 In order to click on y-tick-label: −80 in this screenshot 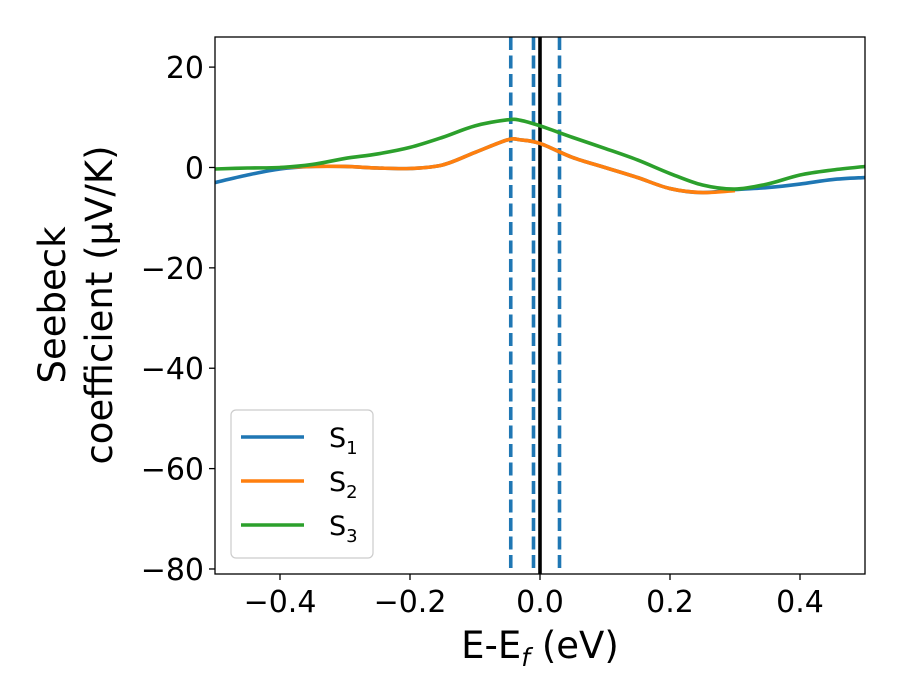, I will do `click(172, 570)`.